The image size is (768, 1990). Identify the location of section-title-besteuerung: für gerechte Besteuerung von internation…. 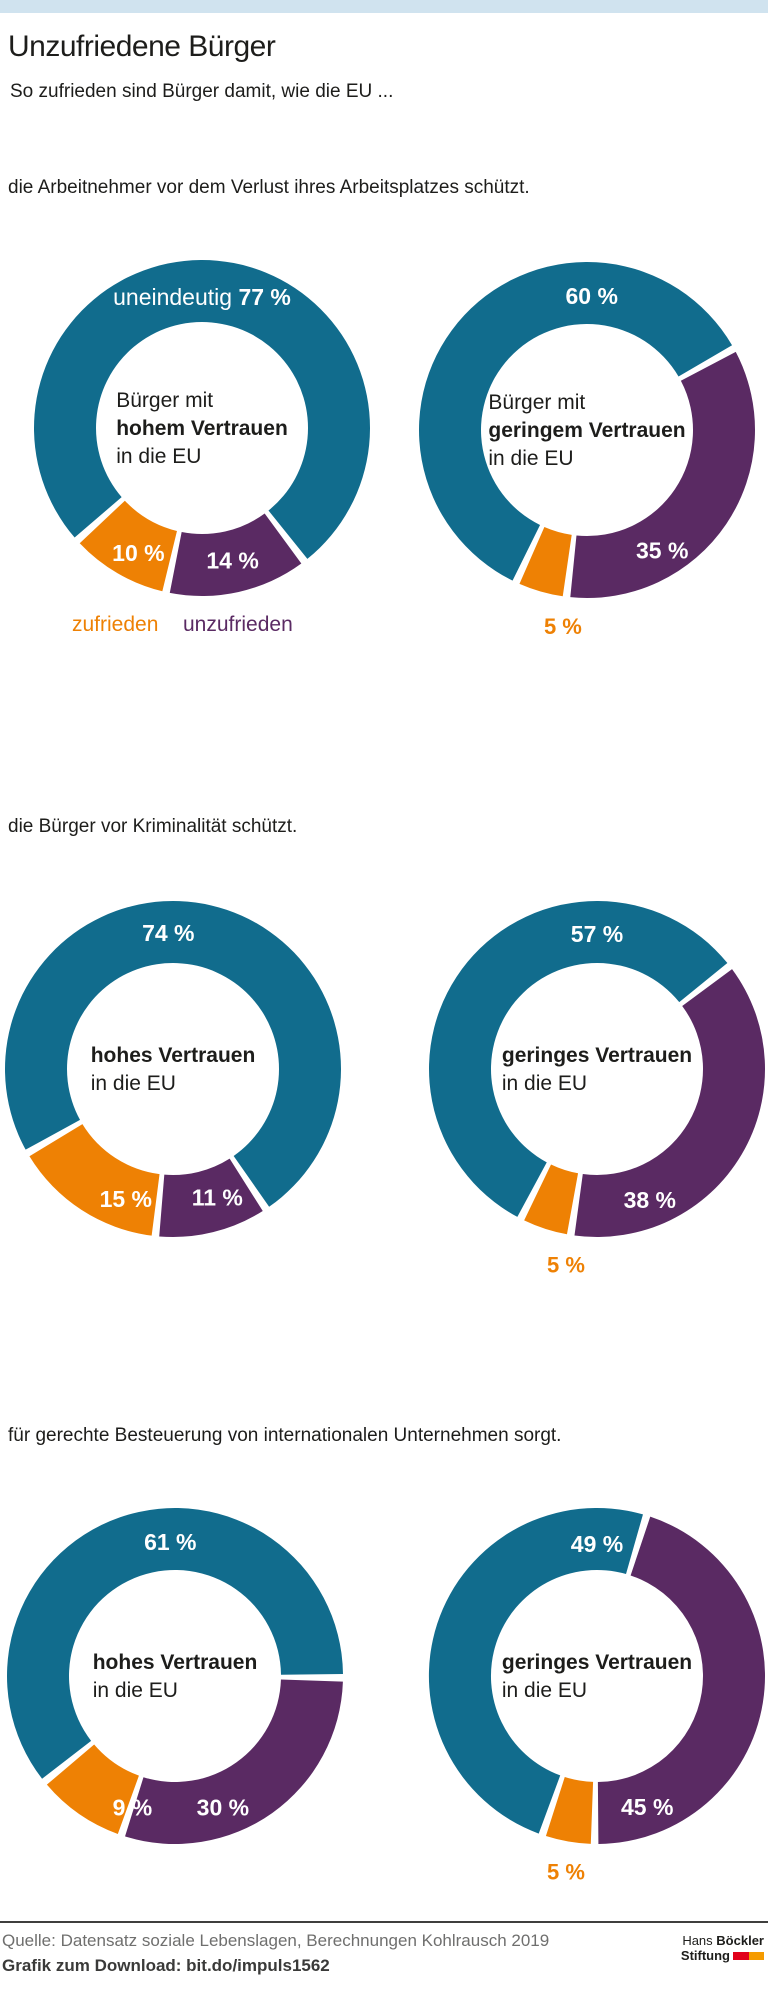
(285, 1435).